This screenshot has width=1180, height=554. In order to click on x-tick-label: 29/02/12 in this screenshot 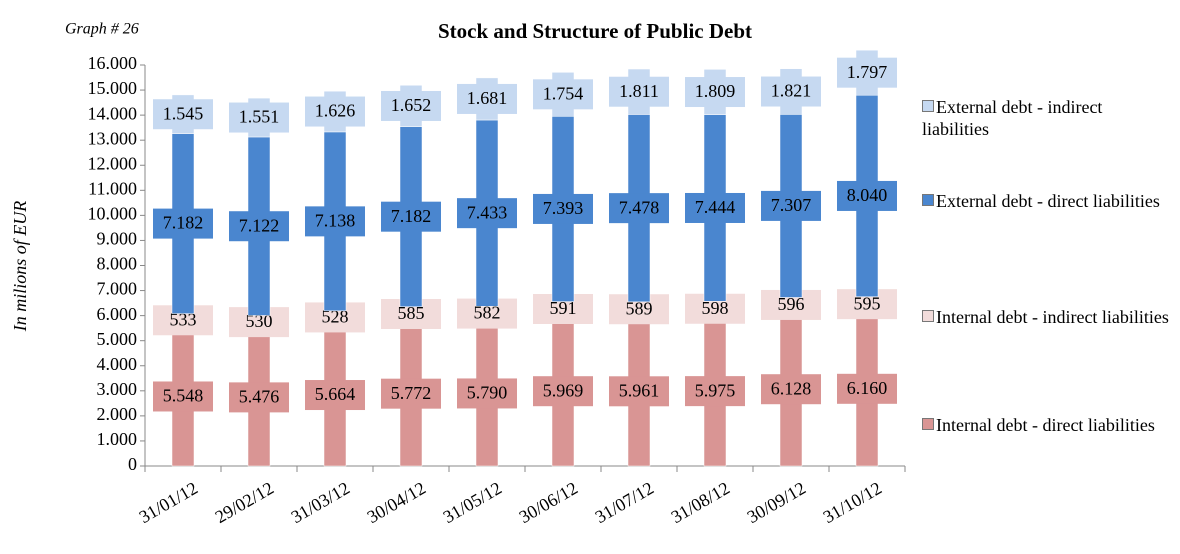, I will do `click(244, 502)`.